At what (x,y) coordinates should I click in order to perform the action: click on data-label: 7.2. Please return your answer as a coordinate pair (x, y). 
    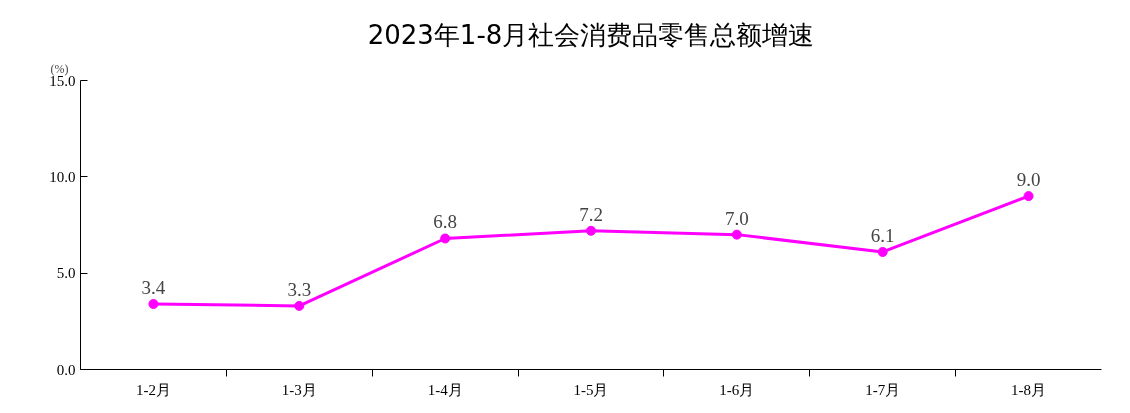
    Looking at the image, I should click on (591, 214).